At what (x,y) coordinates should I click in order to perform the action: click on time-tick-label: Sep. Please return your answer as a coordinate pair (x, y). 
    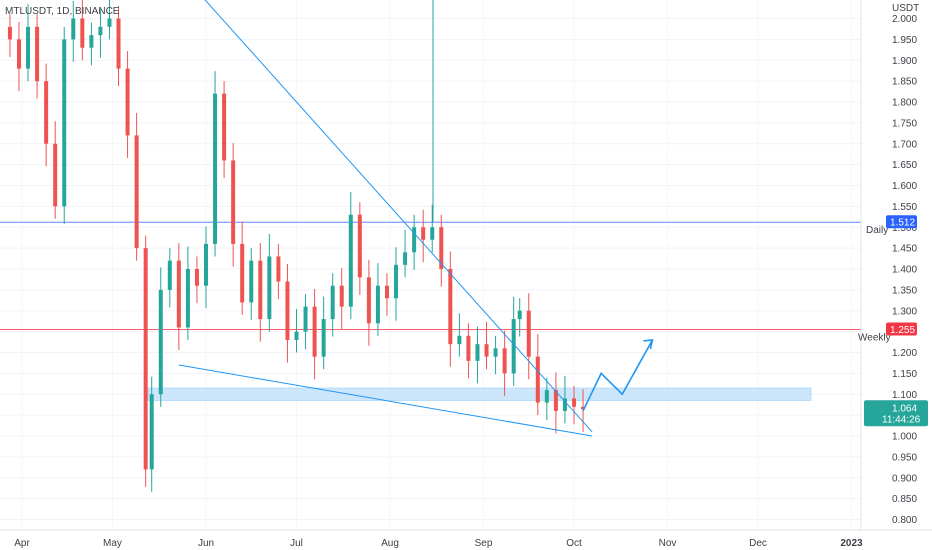
    Looking at the image, I should click on (484, 543).